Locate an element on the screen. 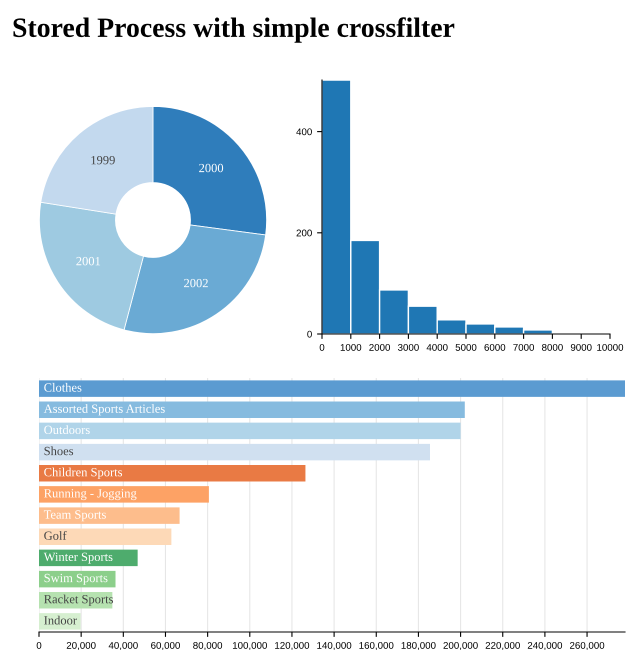 Image resolution: width=637 pixels, height=658 pixels. x-tick-label: 7000 is located at coordinates (523, 347).